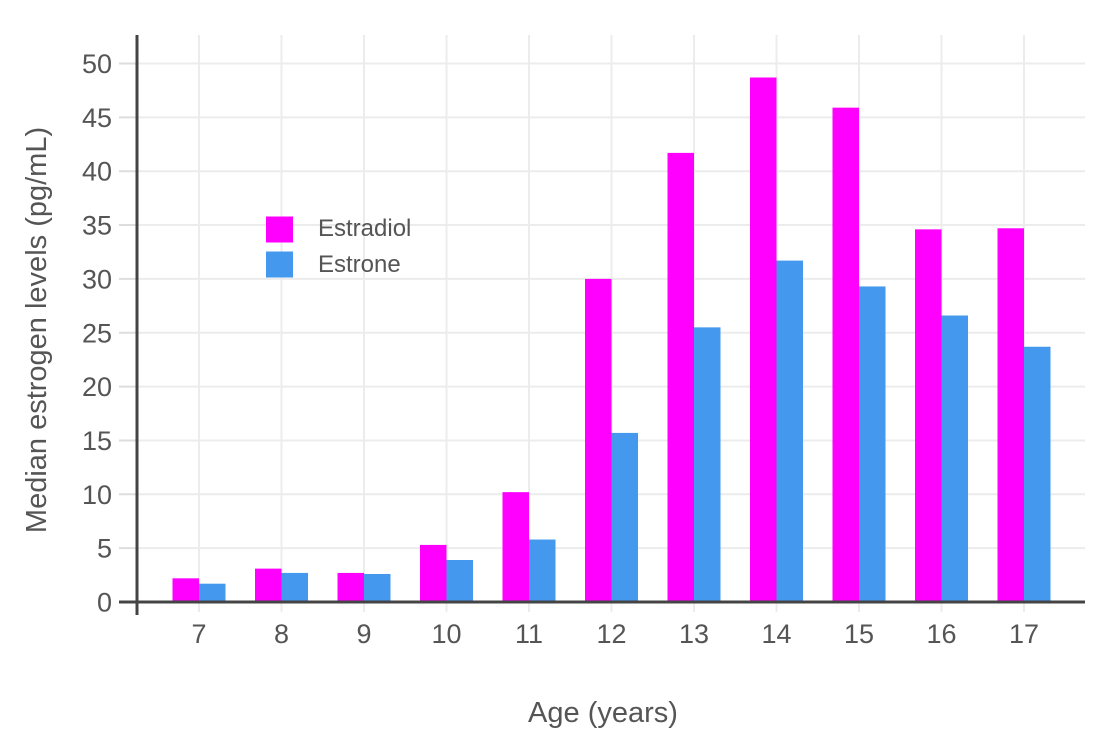  What do you see at coordinates (97, 333) in the screenshot?
I see `y-tick-label: 25` at bounding box center [97, 333].